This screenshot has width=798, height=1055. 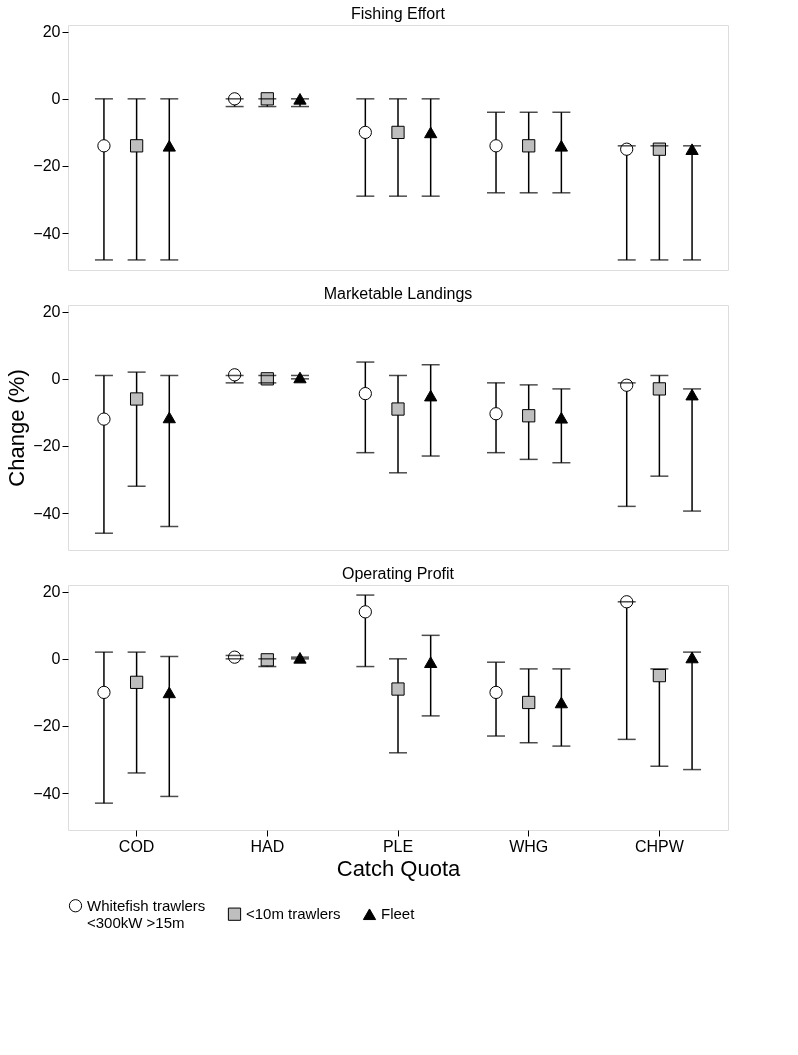 I want to click on legend-label: Fleet, so click(x=398, y=914).